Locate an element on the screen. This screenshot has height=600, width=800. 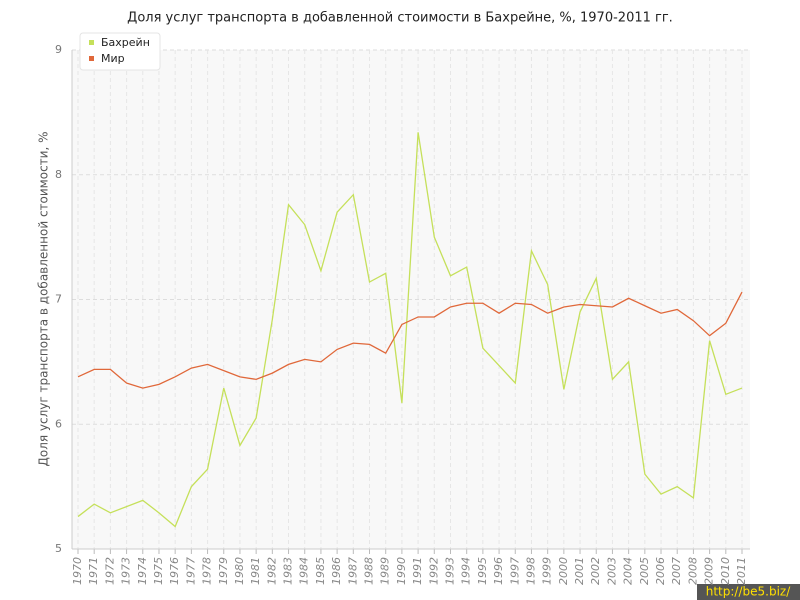
x-tick-label: 1986 is located at coordinates (336, 571).